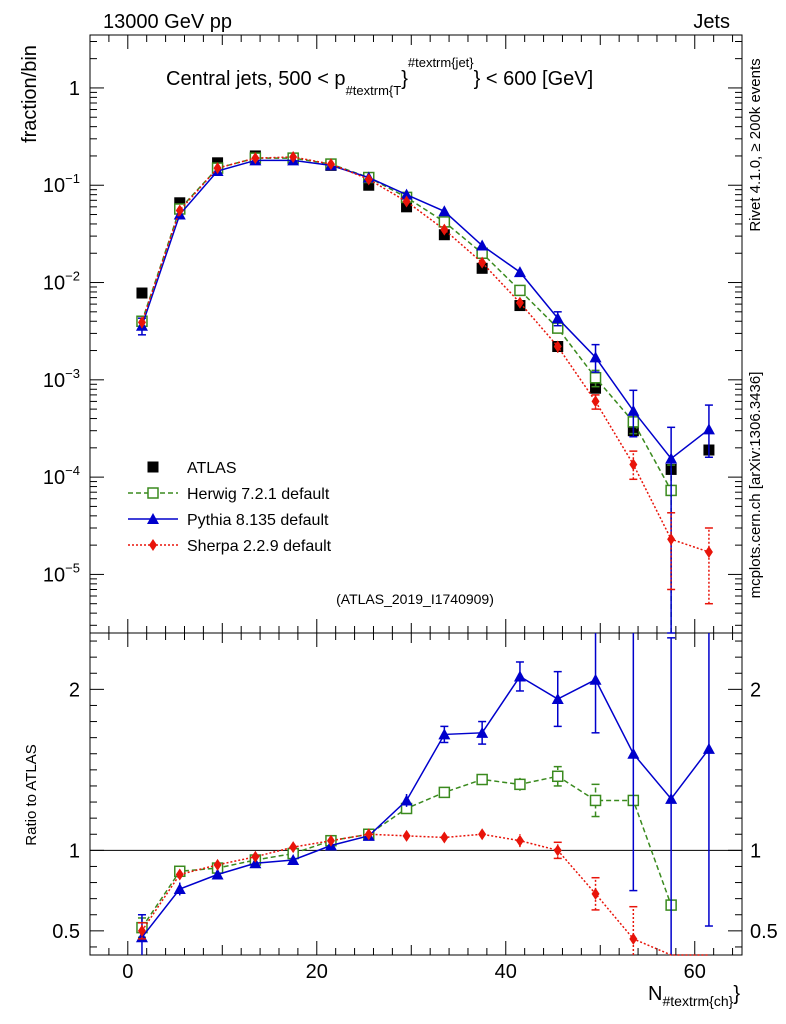 The width and height of the screenshot is (786, 1024). Describe the element at coordinates (31, 794) in the screenshot. I see `lower-y-axis-label: Ratio to ATLAS` at that location.